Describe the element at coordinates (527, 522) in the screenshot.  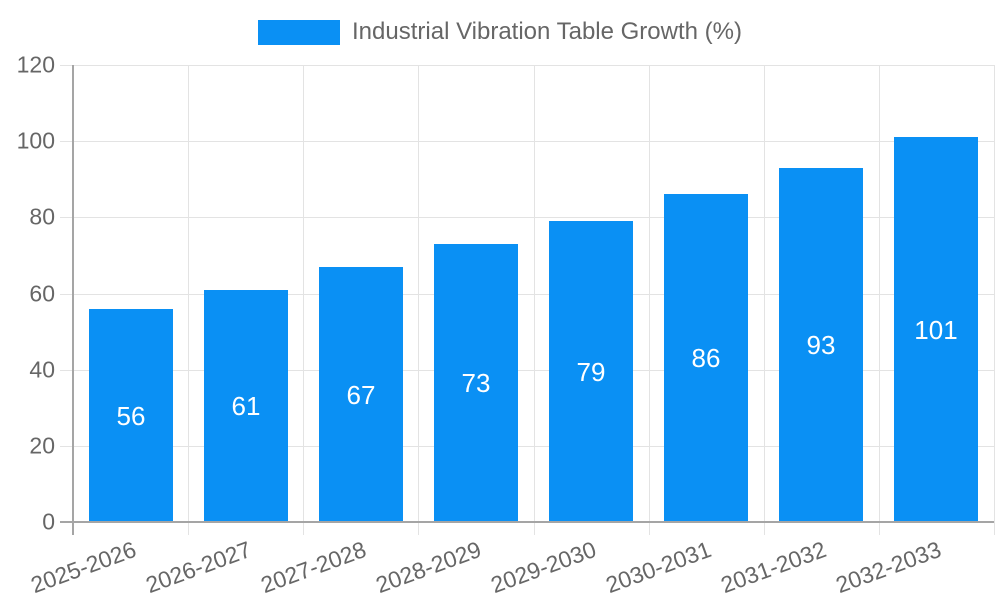
I see `x-axis-line` at that location.